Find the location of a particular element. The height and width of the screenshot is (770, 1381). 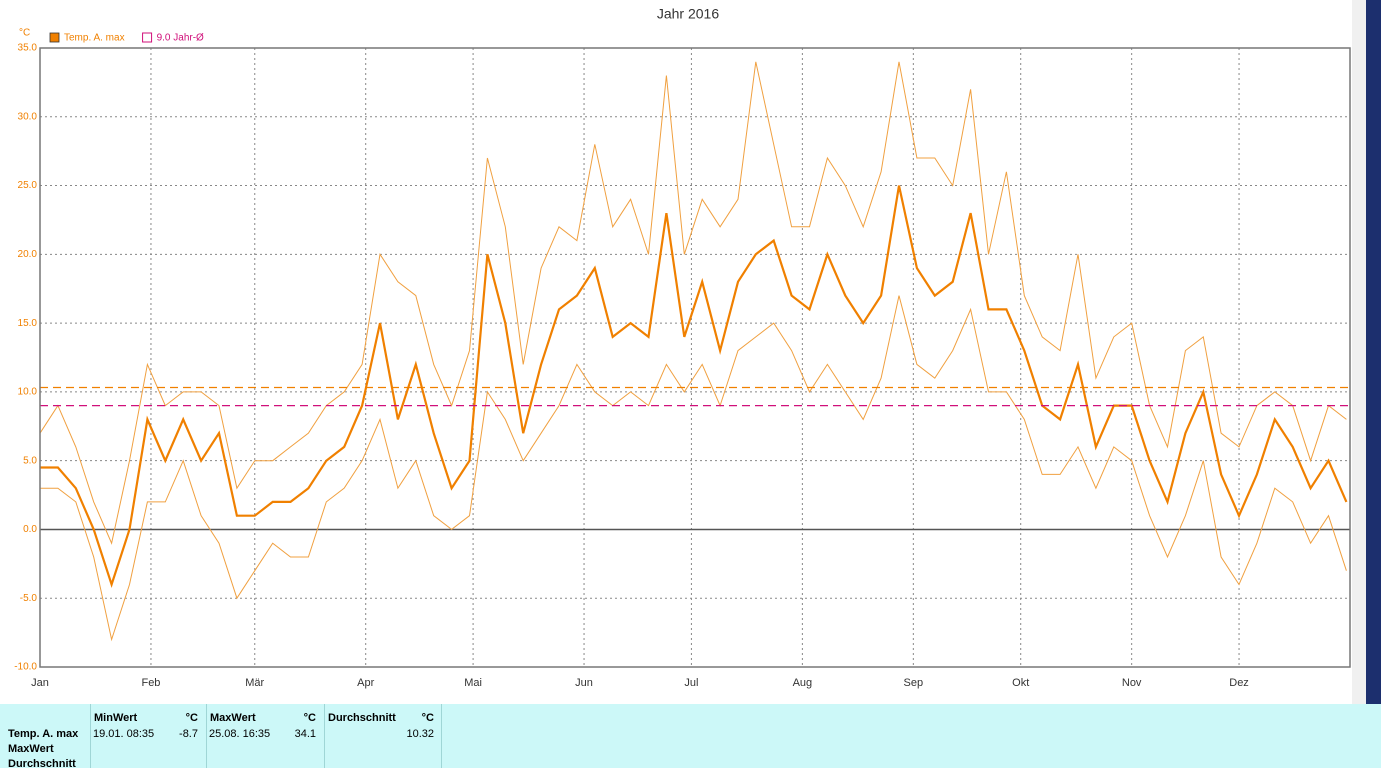

column-header: MinWert is located at coordinates (116, 718).